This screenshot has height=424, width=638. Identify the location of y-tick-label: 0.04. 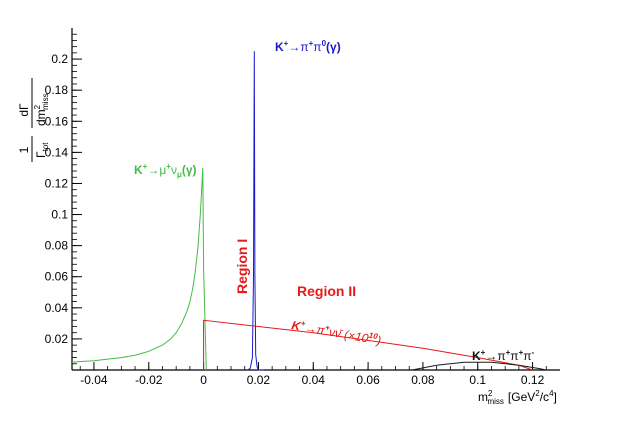
(57, 308).